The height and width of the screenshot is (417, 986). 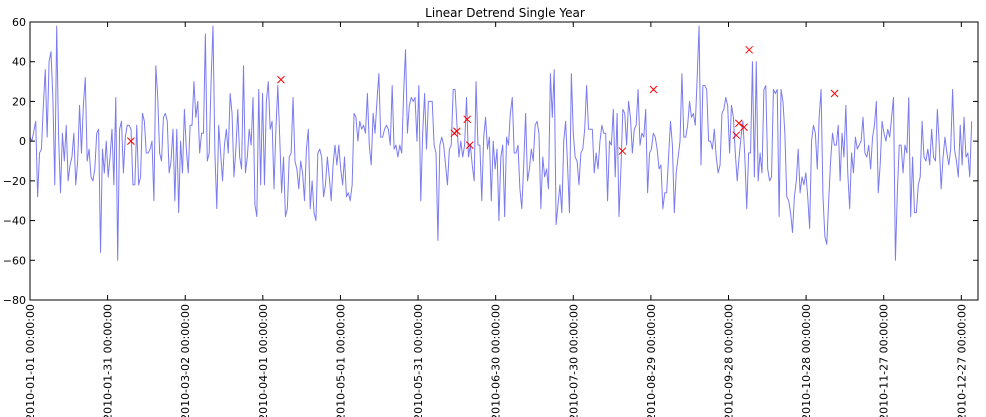 What do you see at coordinates (19, 101) in the screenshot?
I see `y-tick-label: 20` at bounding box center [19, 101].